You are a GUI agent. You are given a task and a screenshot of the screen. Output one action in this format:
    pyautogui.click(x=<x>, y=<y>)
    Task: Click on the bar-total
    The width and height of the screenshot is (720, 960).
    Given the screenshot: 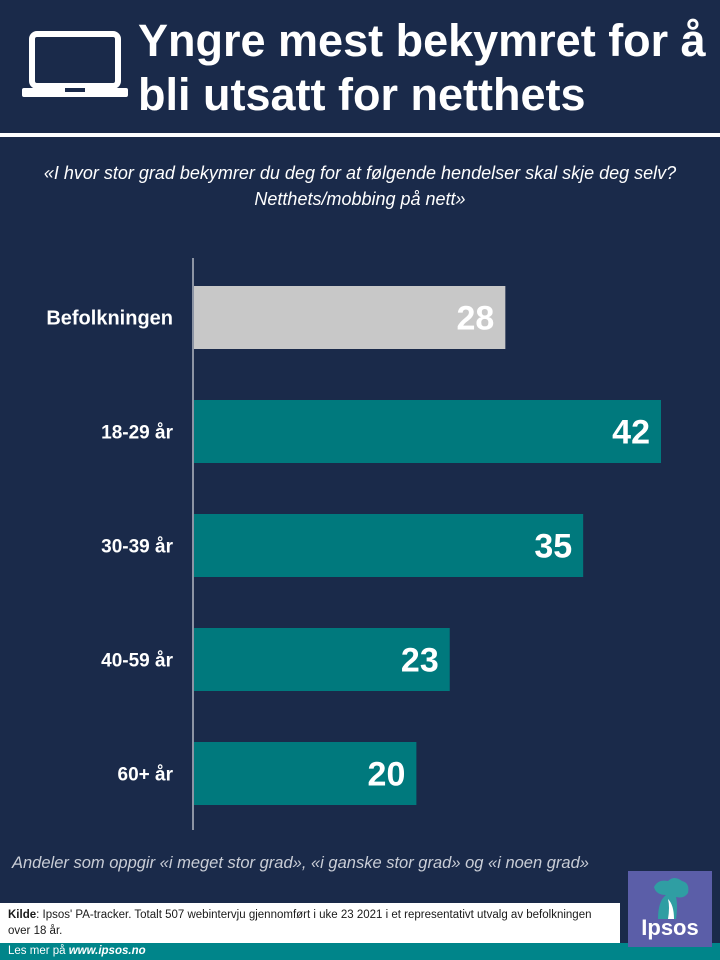 What is the action you would take?
    pyautogui.click(x=350, y=317)
    